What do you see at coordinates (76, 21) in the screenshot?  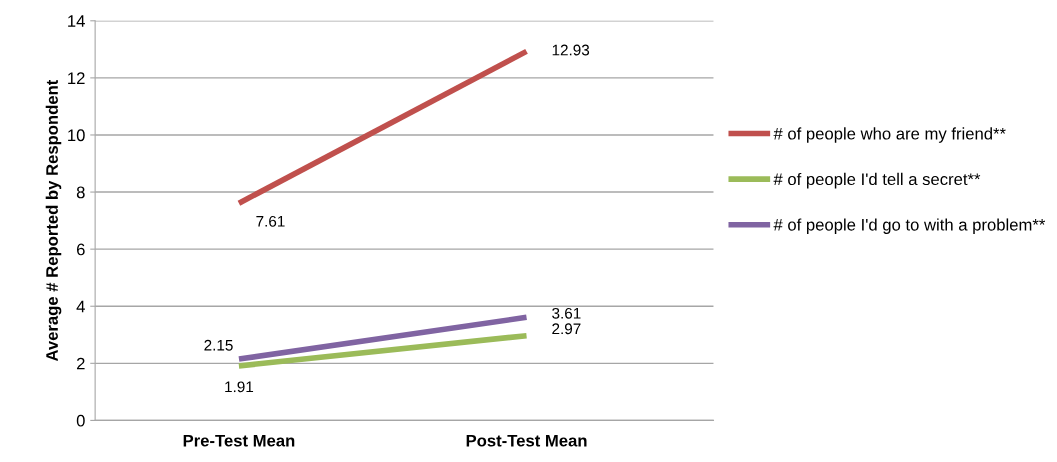 I see `y-tick-label: 14` at bounding box center [76, 21].